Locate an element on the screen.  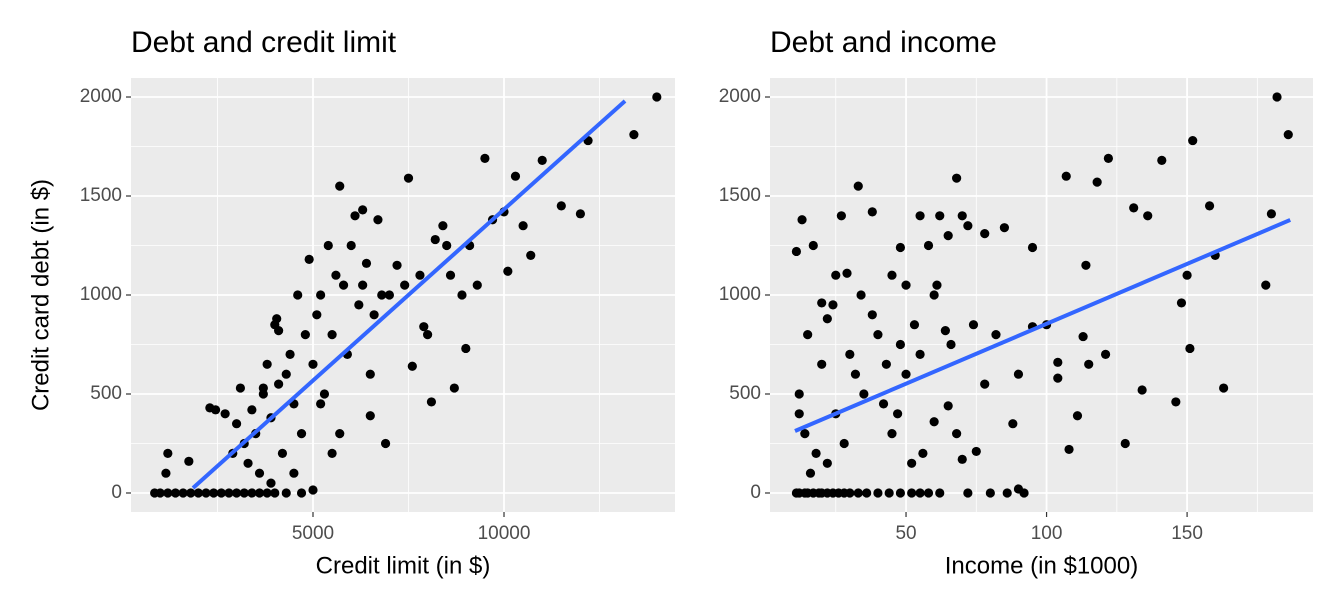
x-axis-title: Credit limit (in $) is located at coordinates (403, 565).